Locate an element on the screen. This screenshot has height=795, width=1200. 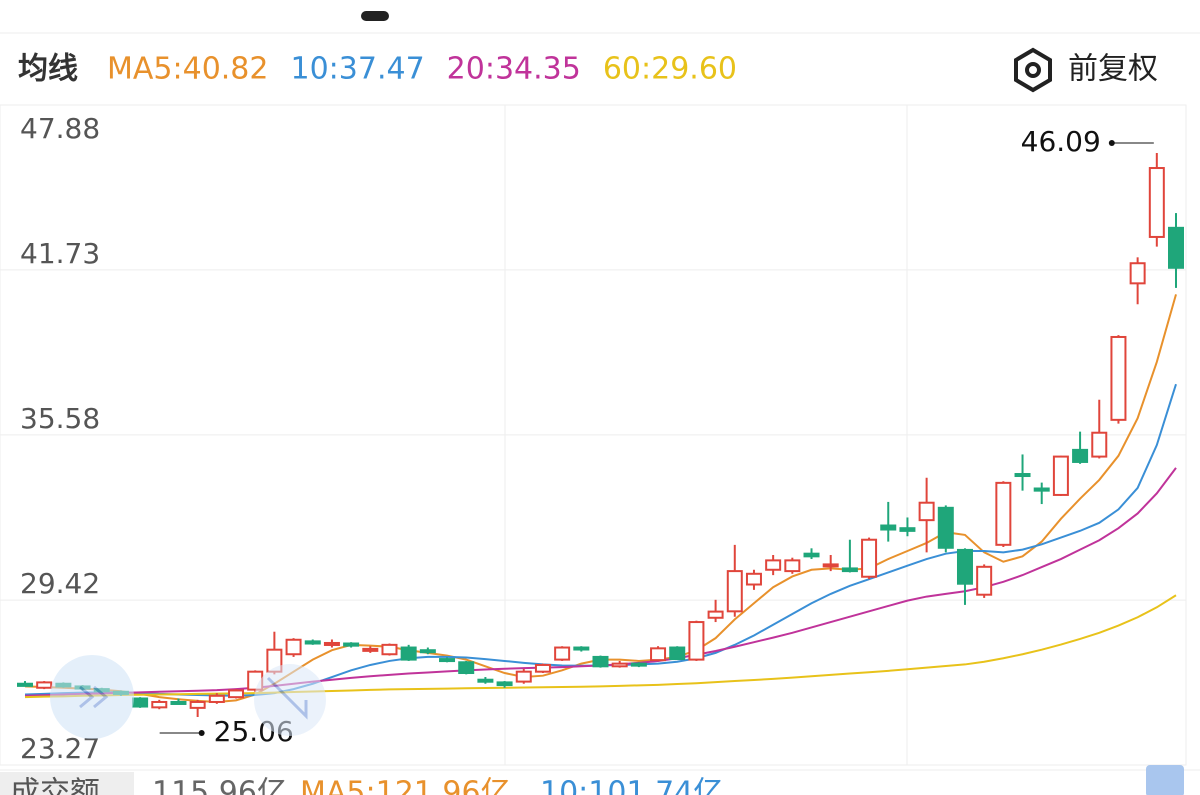
volume-tab is located at coordinates (67, 783).